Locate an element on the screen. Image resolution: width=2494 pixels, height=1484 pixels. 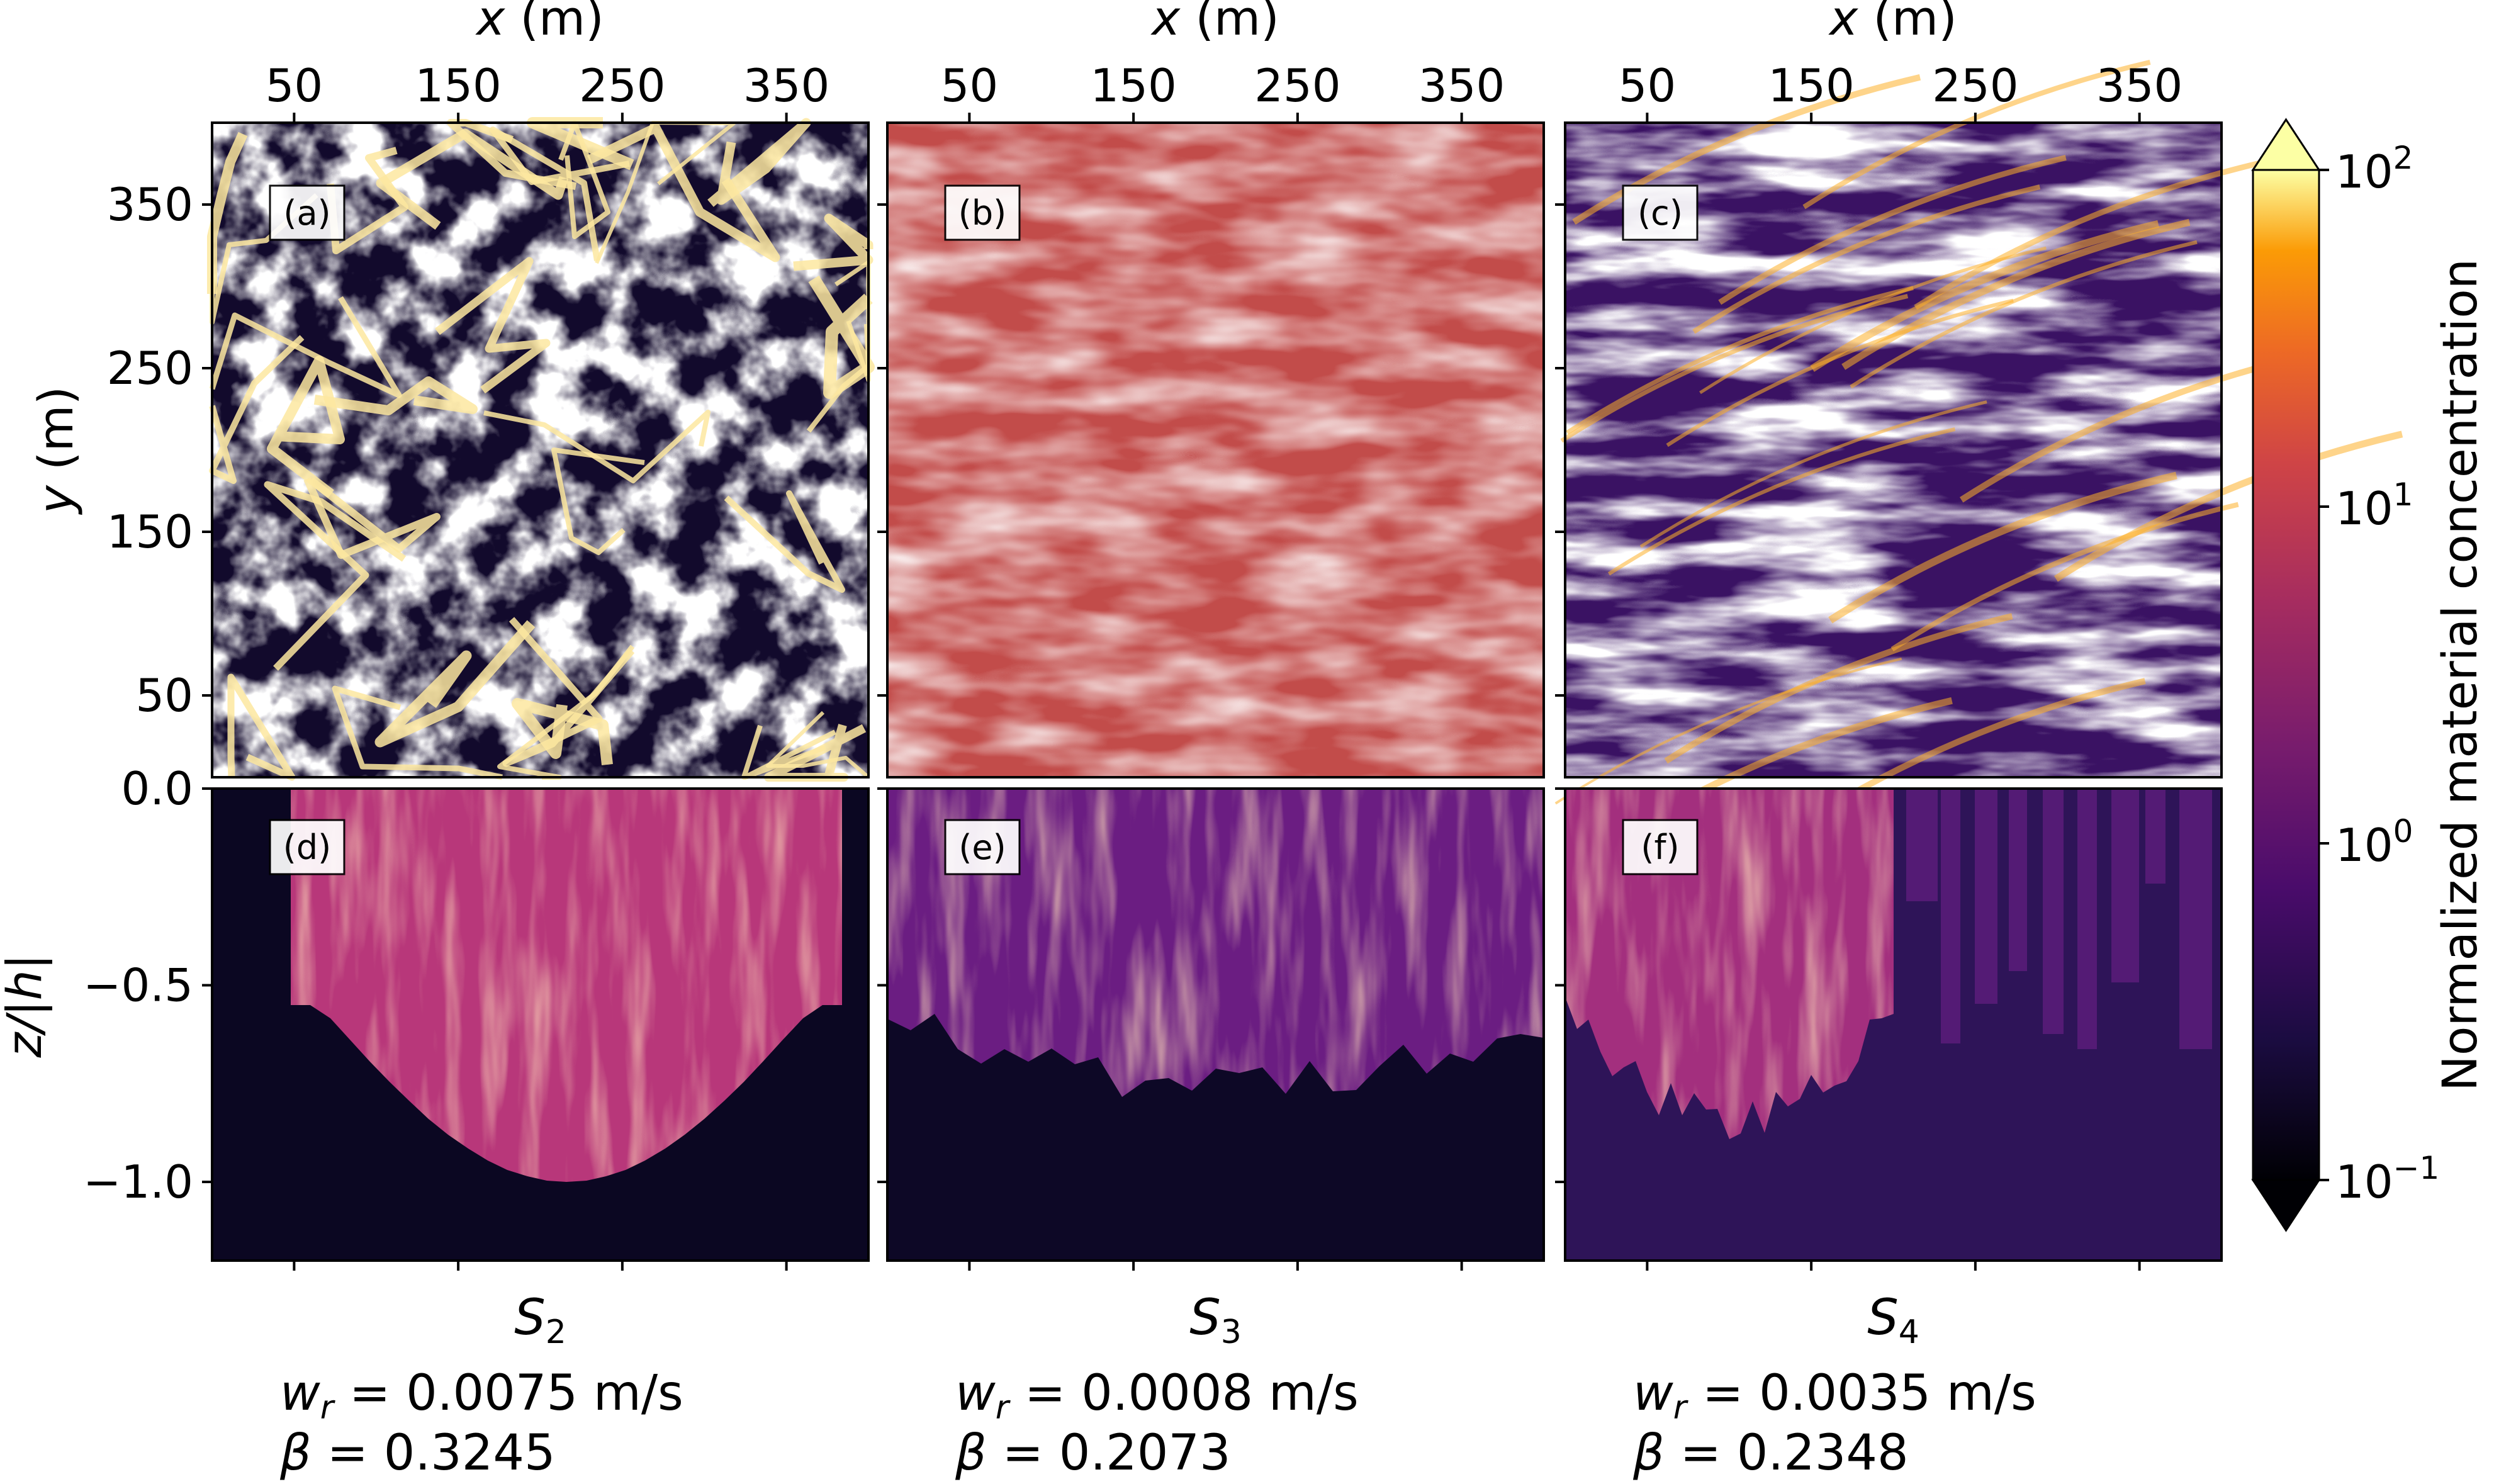
panel-b: (b) is located at coordinates (1215, 450).